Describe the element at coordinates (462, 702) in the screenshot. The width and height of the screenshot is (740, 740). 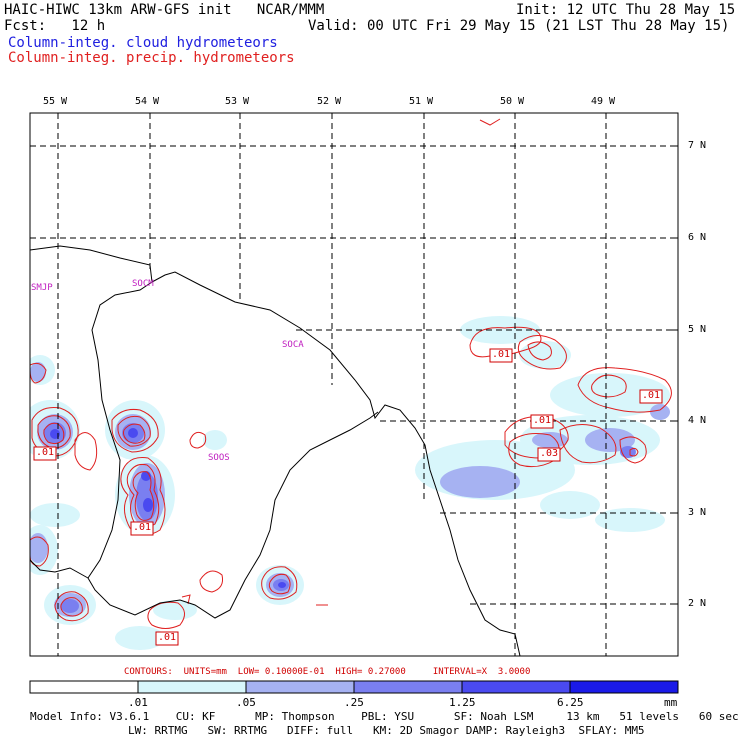
I see `colorbar-tick: 1.25` at that location.